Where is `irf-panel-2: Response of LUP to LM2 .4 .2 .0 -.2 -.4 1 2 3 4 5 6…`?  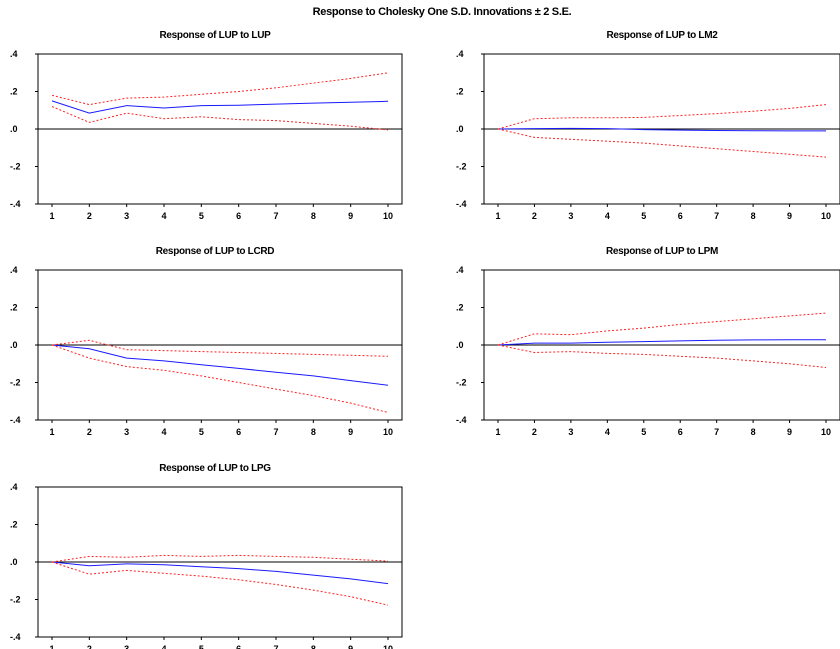 irf-panel-2: Response of LUP to LM2 .4 .2 .0 -.2 -.4 1 2 3 4 5 6… is located at coordinates (648, 125).